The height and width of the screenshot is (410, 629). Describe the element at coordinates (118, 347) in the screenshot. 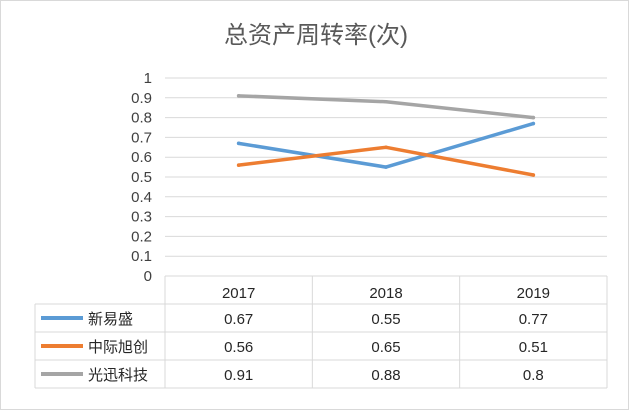

I see `series-name: 中际旭创` at that location.